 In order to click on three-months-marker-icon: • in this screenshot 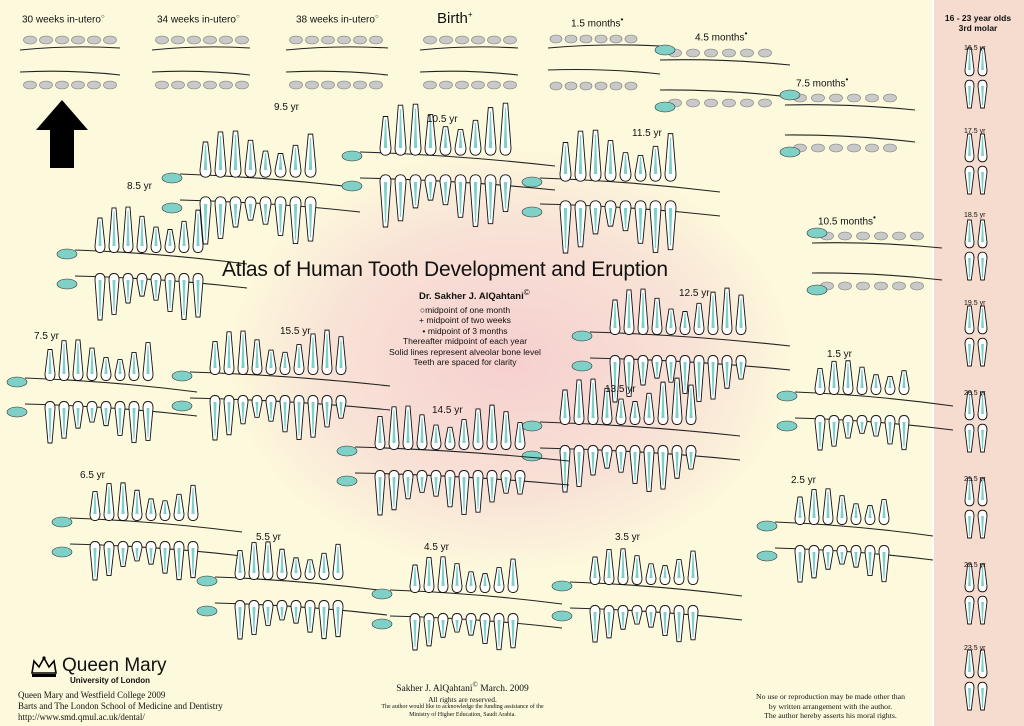, I will do `click(425, 330)`.